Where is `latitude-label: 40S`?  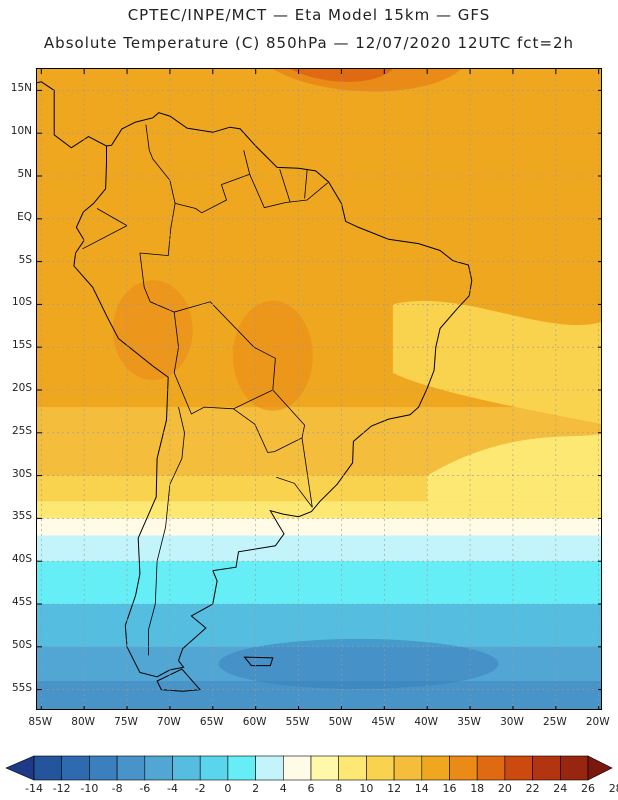
latitude-label: 40S is located at coordinates (21, 559).